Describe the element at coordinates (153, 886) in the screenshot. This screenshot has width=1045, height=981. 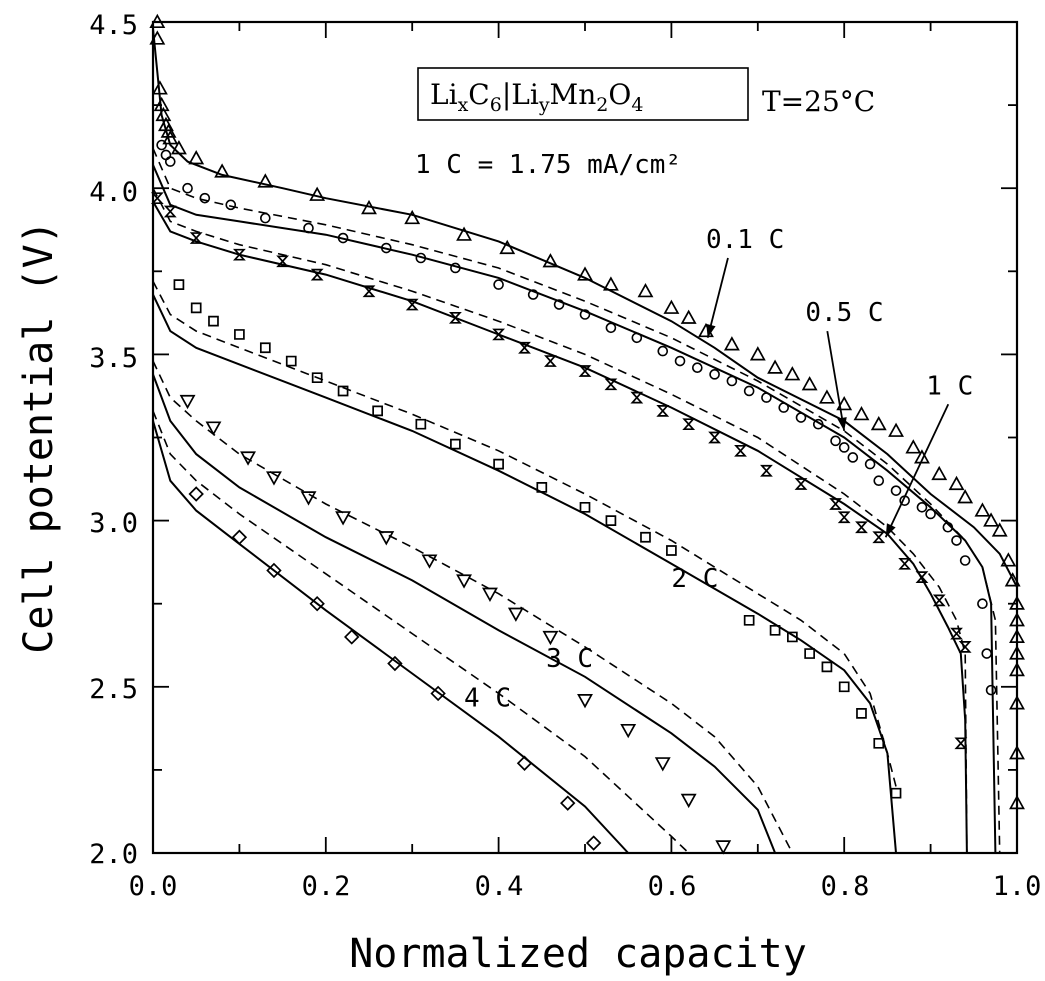
I see `x-tick-label: 0.0` at that location.